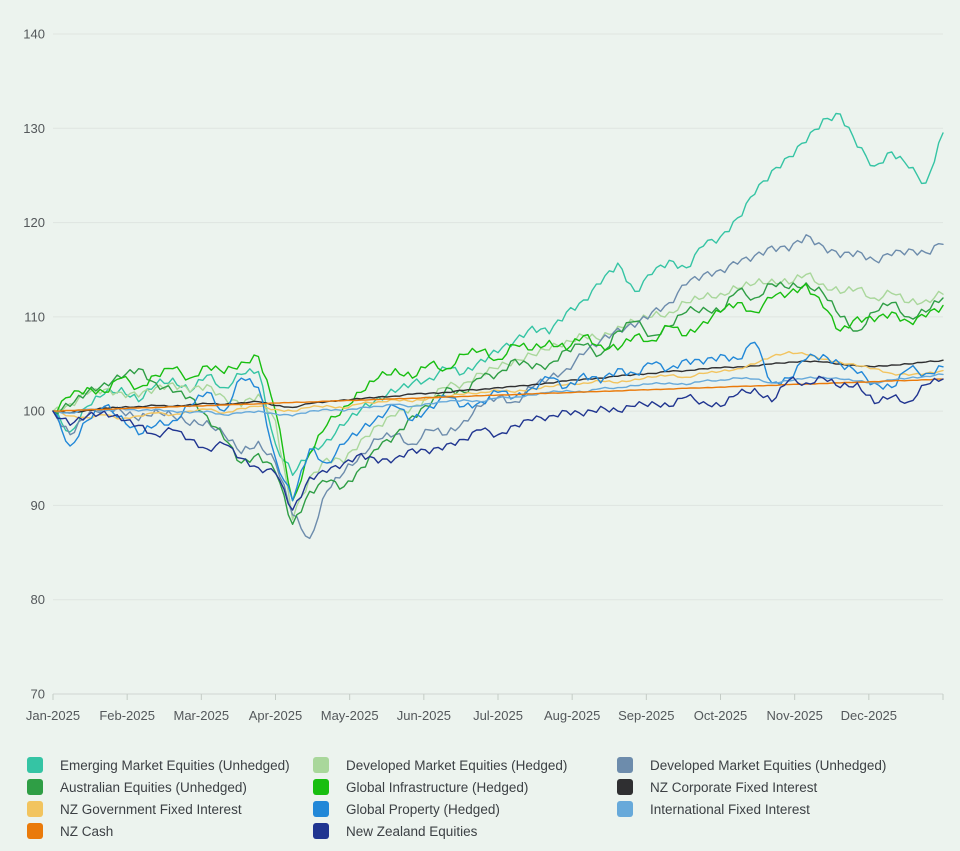 Image resolution: width=960 pixels, height=851 pixels. I want to click on legend-item-nz-government-fixed-interest: NZ Government Fixed Interest, so click(170, 809).